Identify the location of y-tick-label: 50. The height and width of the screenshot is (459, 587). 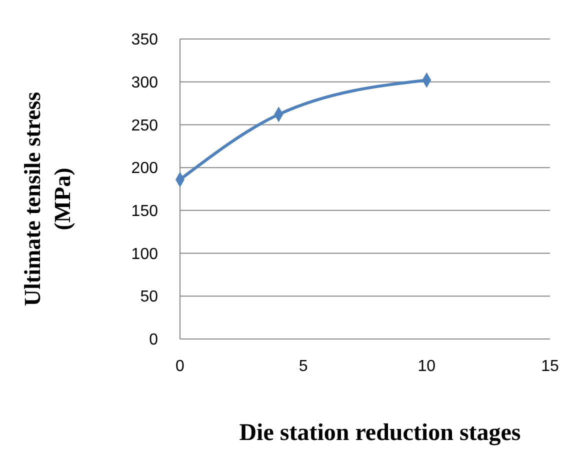
(149, 297).